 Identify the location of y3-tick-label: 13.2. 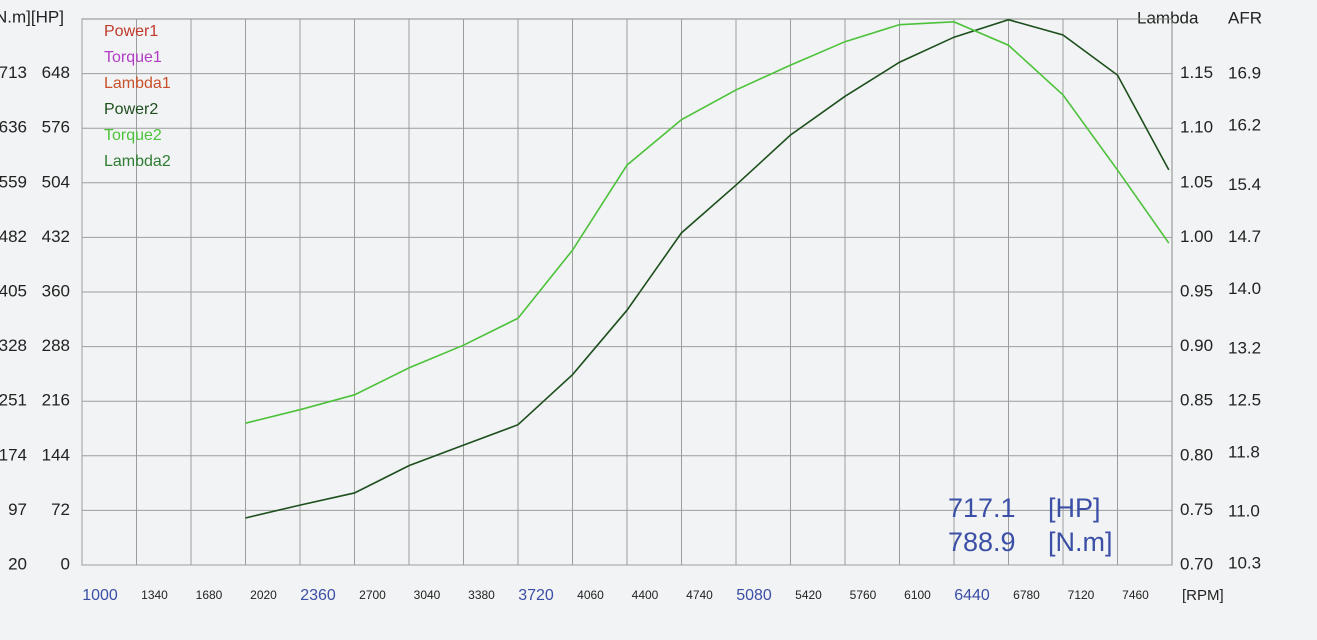
(1244, 347).